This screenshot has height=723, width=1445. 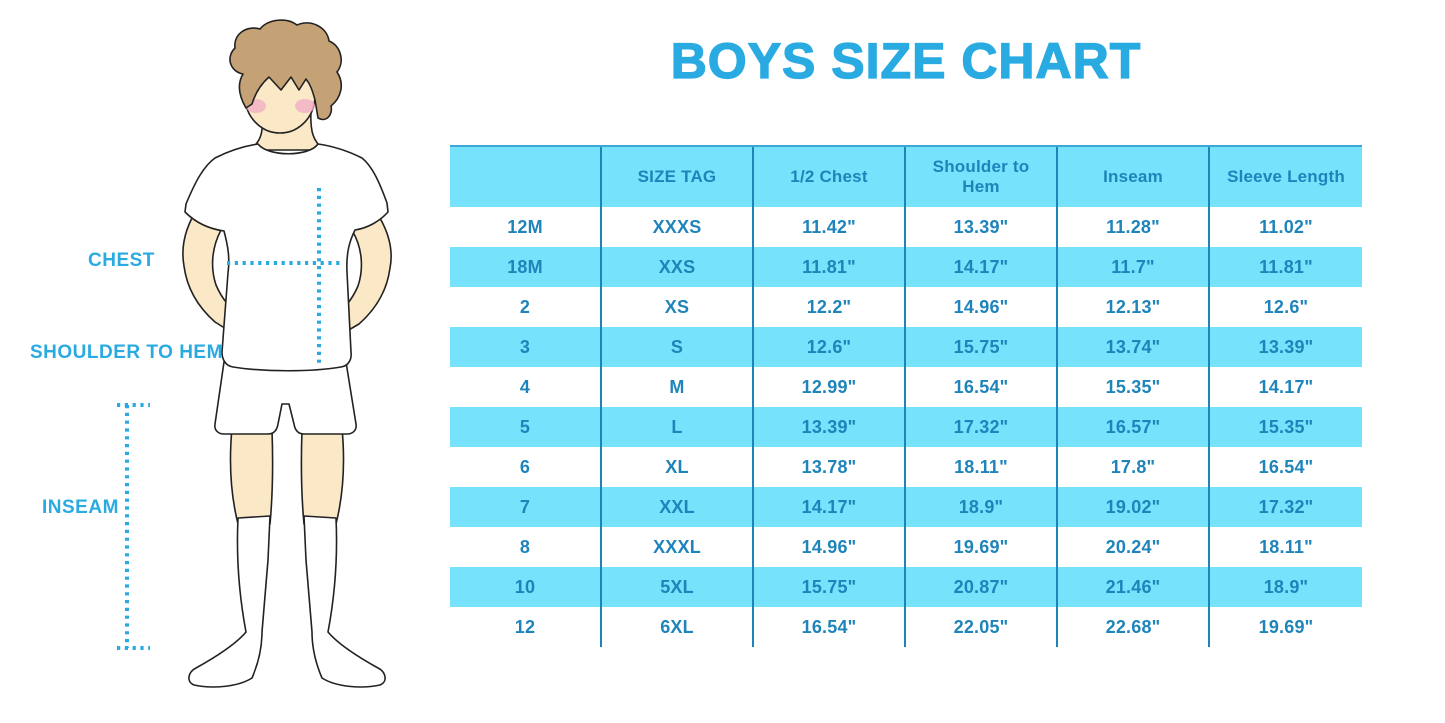 I want to click on table-cell: 13.78", so click(x=830, y=467).